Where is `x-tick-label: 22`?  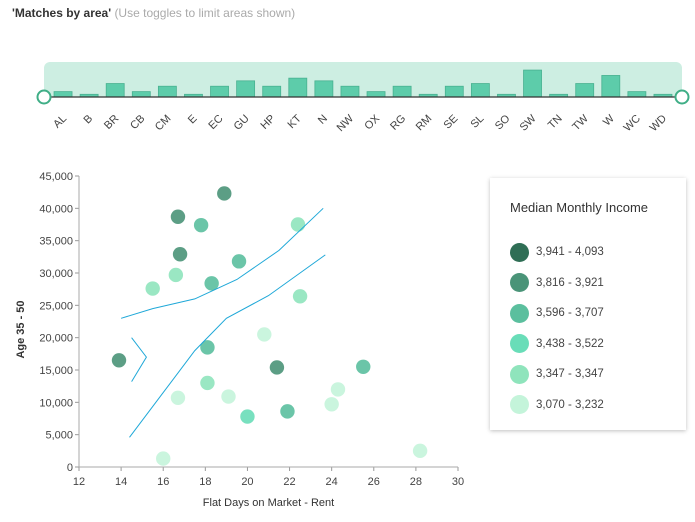 x-tick-label: 22 is located at coordinates (289, 482).